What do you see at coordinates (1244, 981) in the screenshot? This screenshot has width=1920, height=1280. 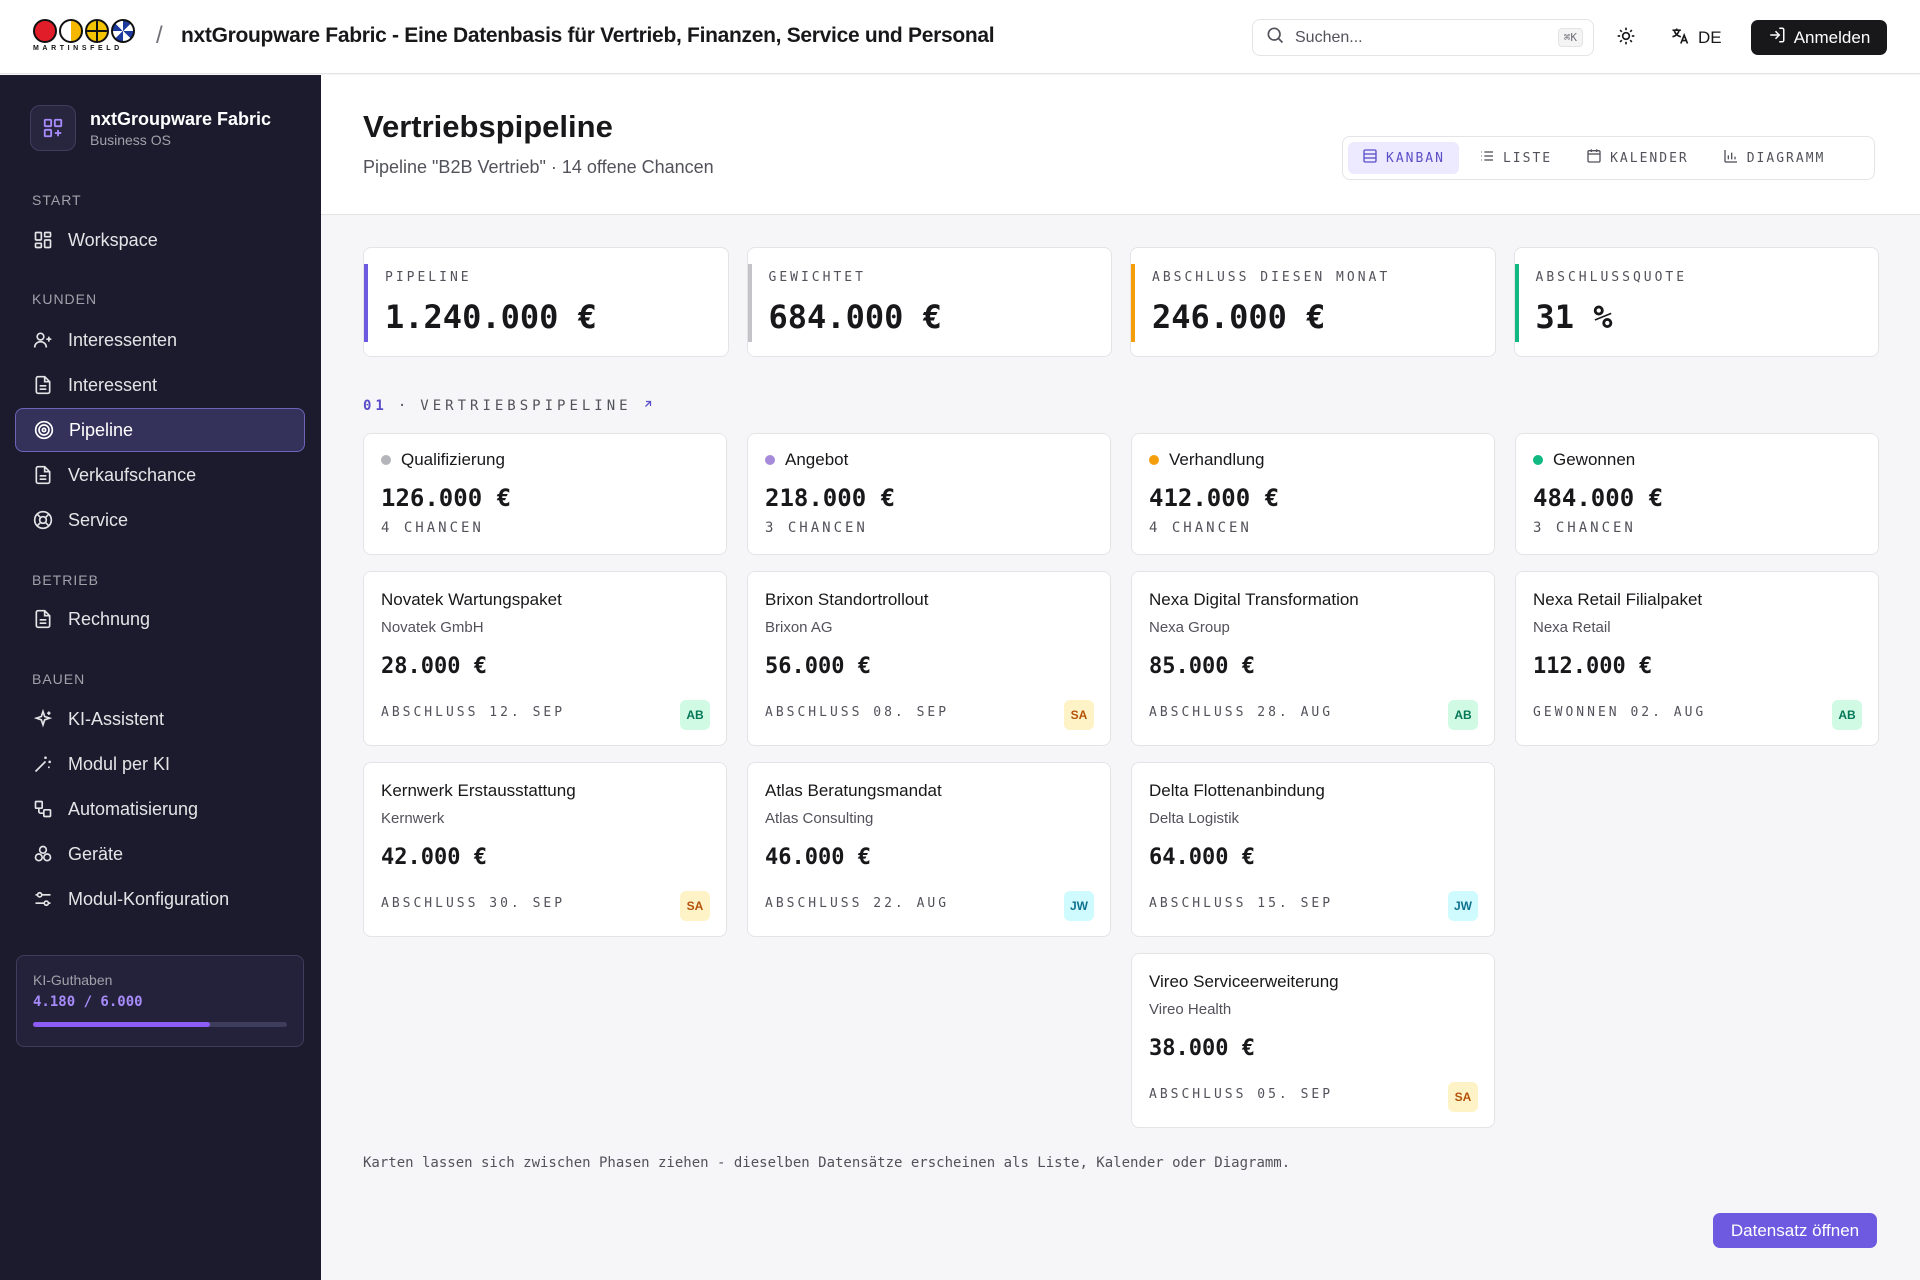 I see `deal-title: Vireo Serviceerweiterung` at bounding box center [1244, 981].